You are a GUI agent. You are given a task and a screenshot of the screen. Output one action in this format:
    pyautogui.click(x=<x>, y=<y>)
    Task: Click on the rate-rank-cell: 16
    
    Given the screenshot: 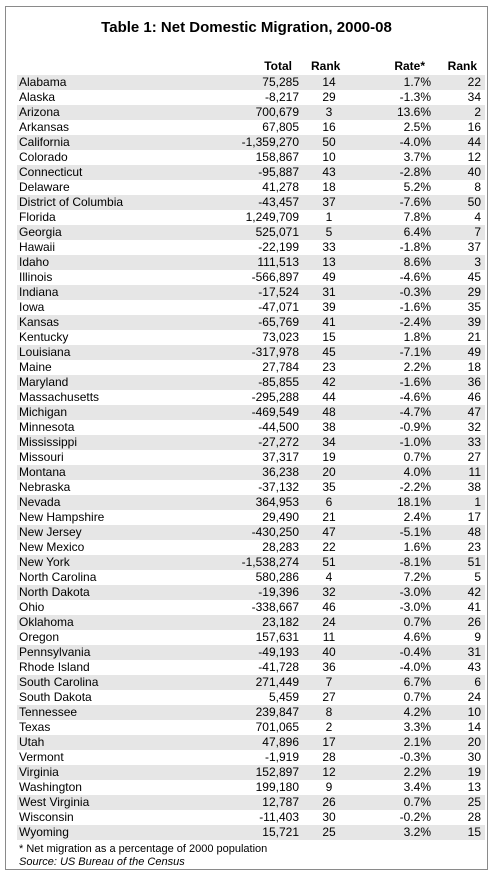 What is the action you would take?
    pyautogui.click(x=474, y=127)
    